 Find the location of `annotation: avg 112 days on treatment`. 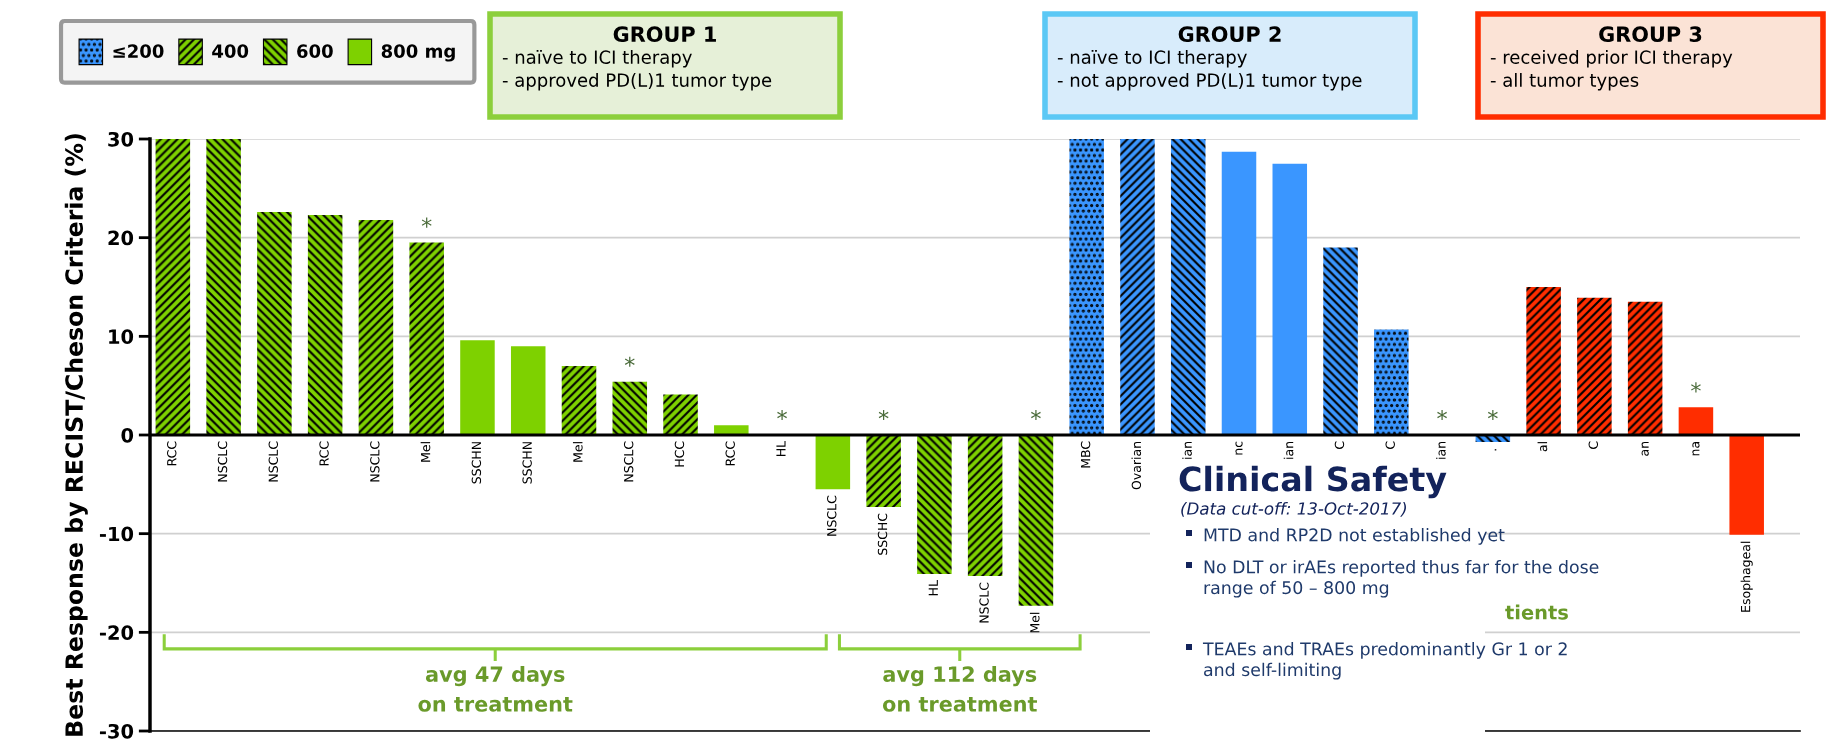

annotation: avg 112 days on treatment is located at coordinates (959, 688).